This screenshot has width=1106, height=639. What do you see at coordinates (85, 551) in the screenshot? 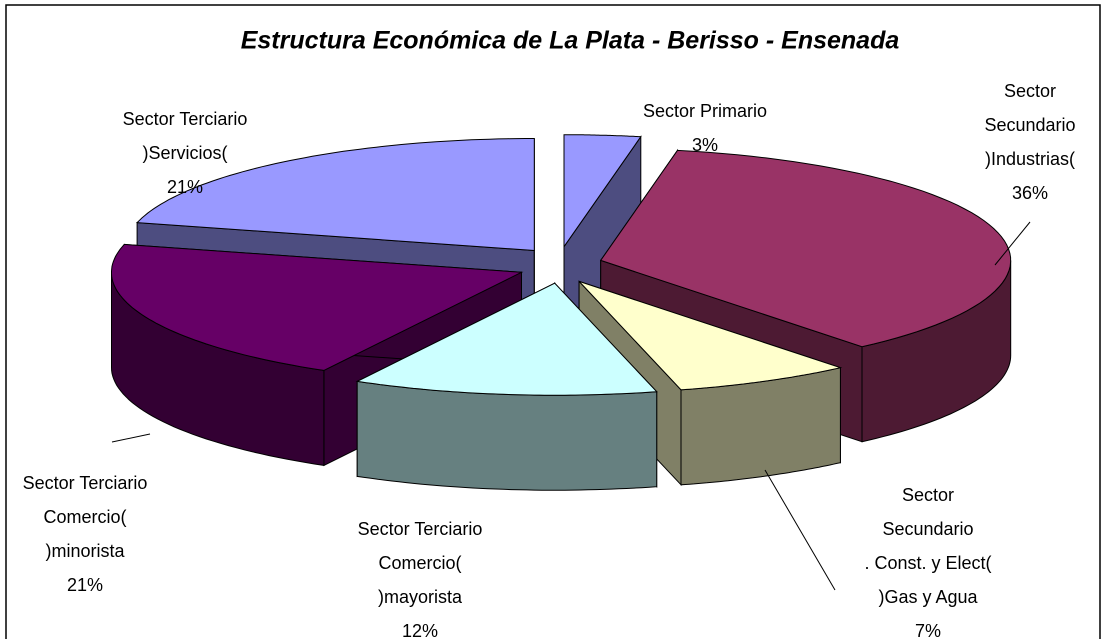
I see `slice-label: )minorista` at bounding box center [85, 551].